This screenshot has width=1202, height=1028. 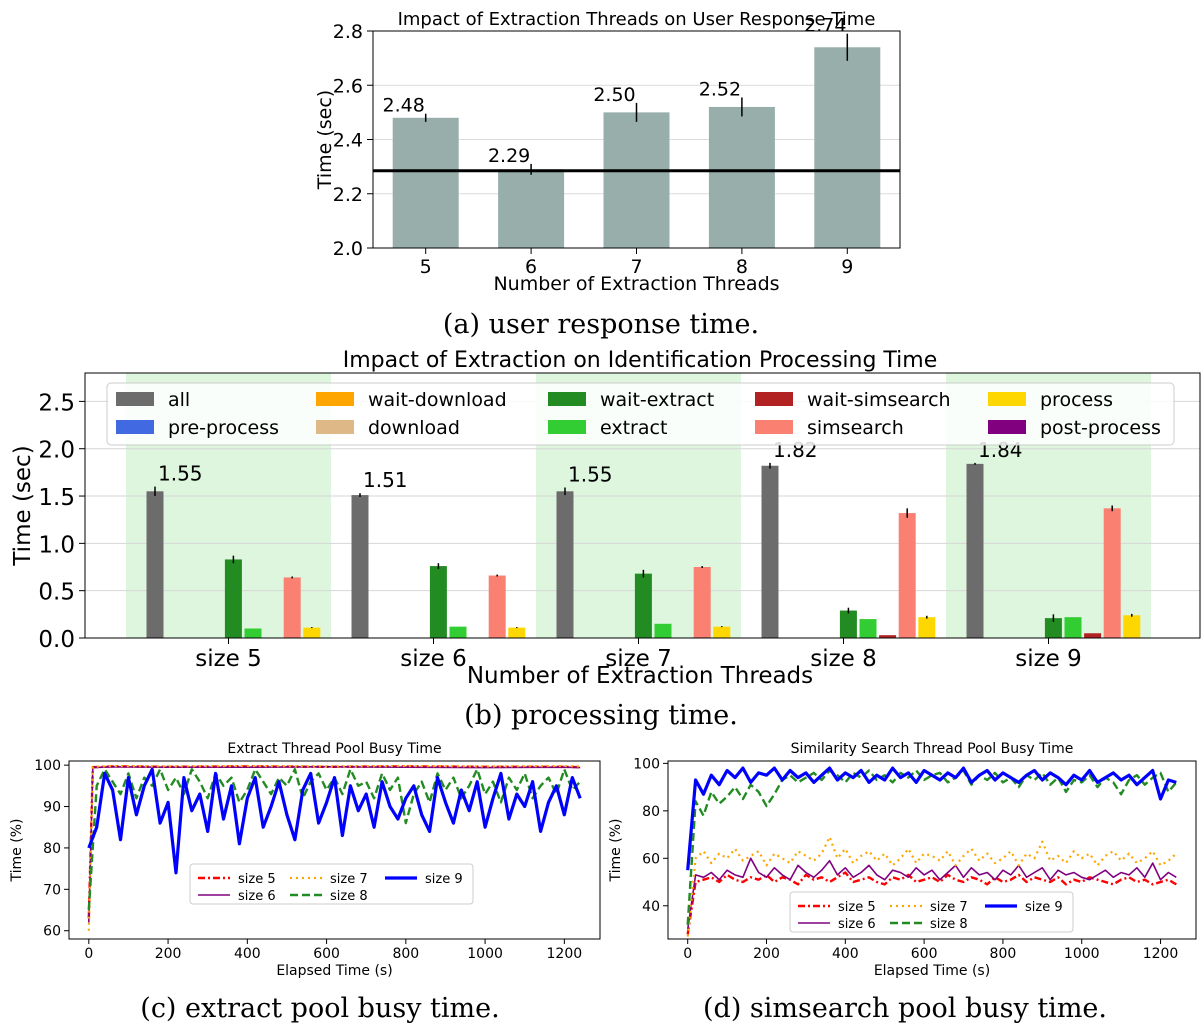 What do you see at coordinates (88, 954) in the screenshot?
I see `xtick-label-c: 0` at bounding box center [88, 954].